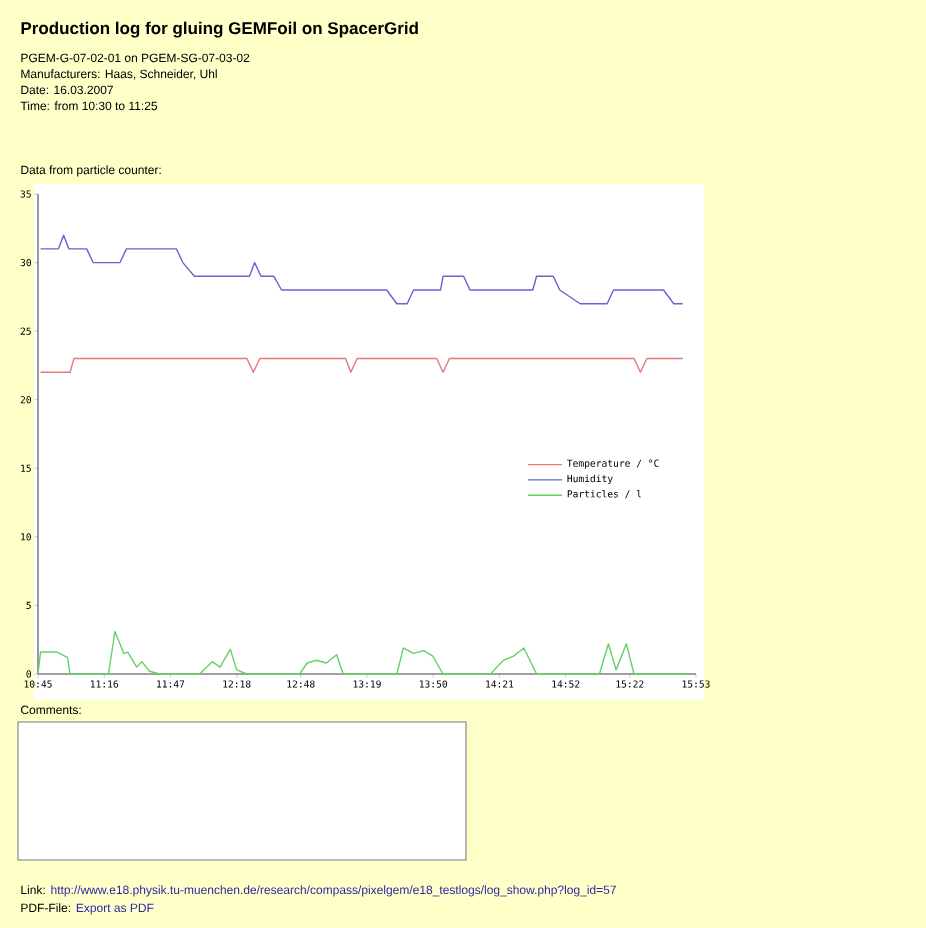 This screenshot has width=926, height=928. What do you see at coordinates (363, 652) in the screenshot?
I see `line-series` at bounding box center [363, 652].